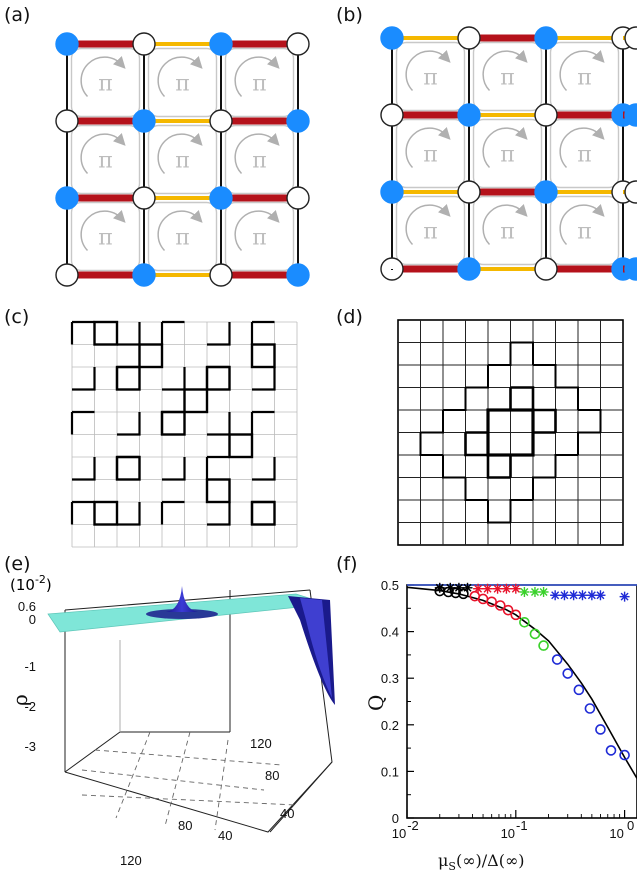 The height and width of the screenshot is (878, 637). I want to click on panel-label-b: (b), so click(349, 15).